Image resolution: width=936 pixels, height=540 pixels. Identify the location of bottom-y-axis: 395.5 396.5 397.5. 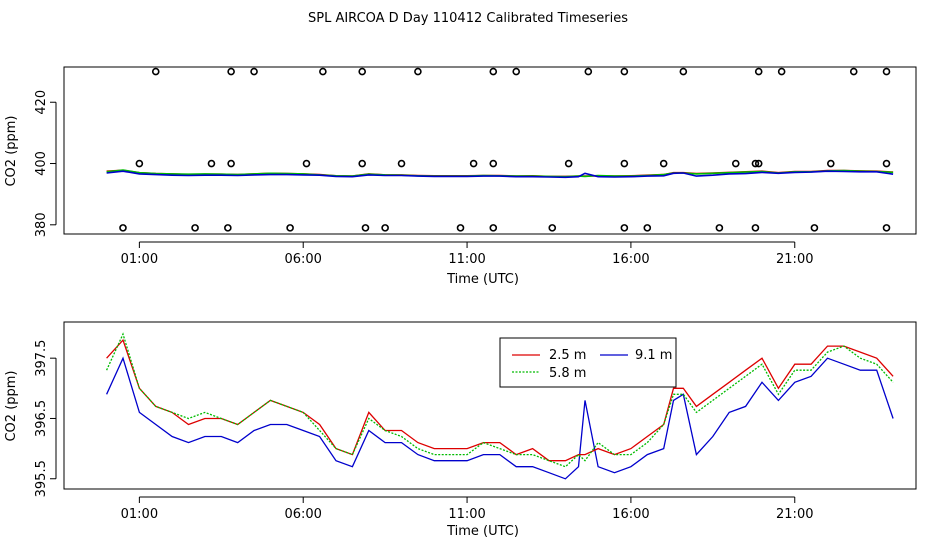
(45, 418).